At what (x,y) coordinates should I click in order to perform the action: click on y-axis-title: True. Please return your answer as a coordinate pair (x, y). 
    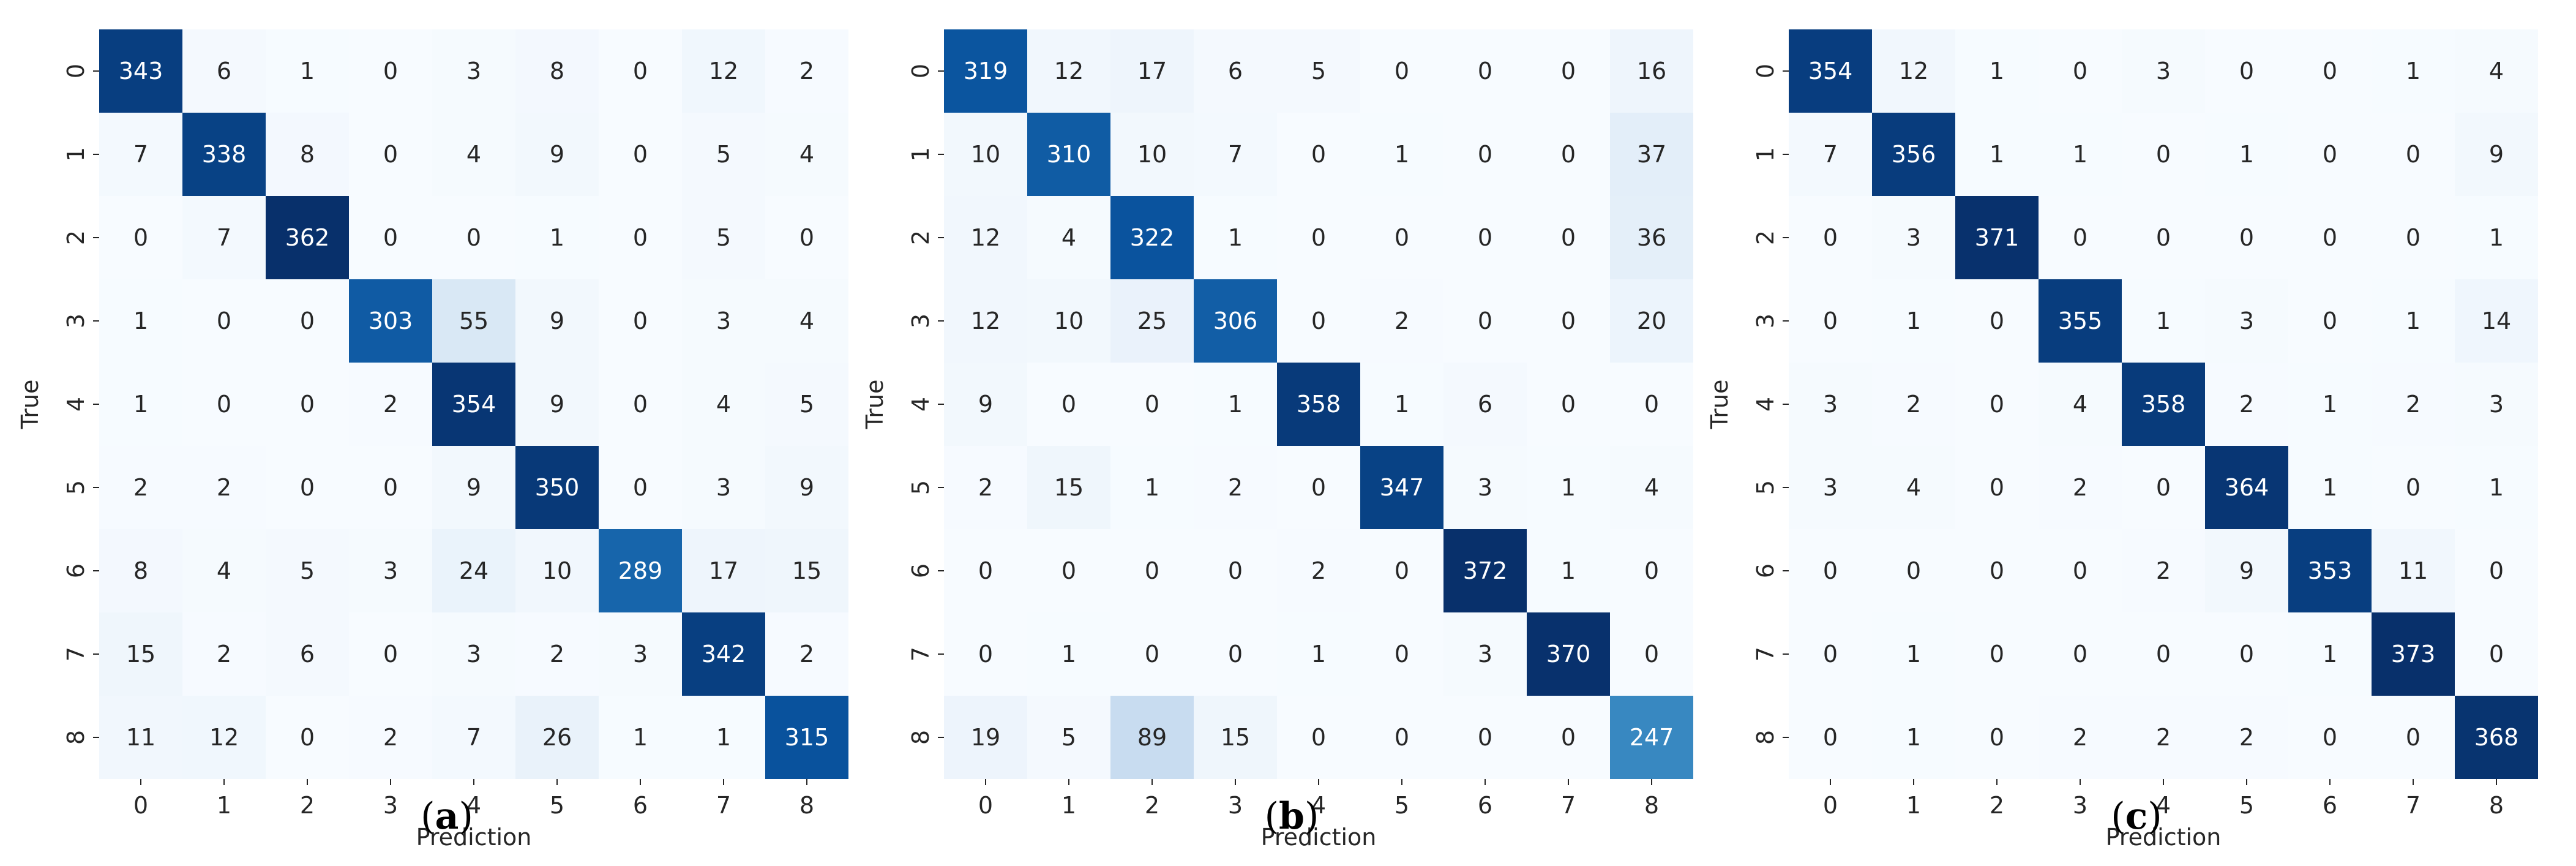
    Looking at the image, I should click on (874, 405).